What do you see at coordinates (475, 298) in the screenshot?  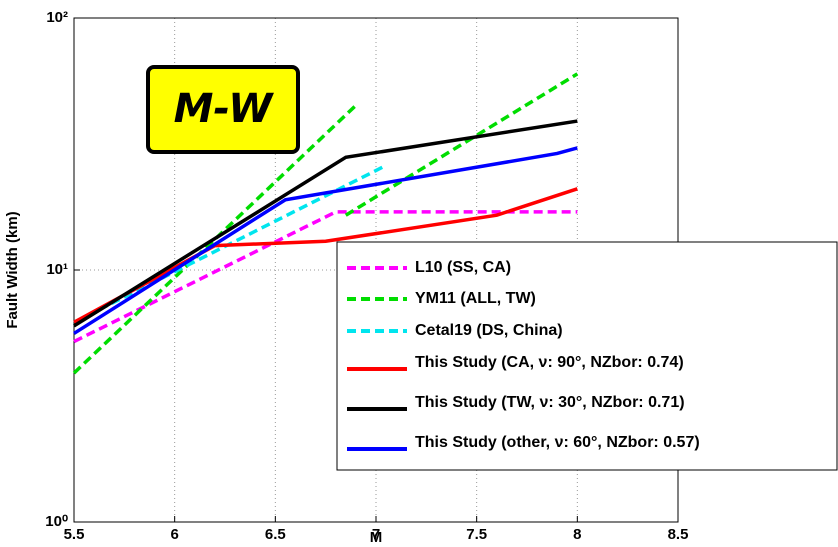 I see `legend-label: YM11 (ALL, TW)` at bounding box center [475, 298].